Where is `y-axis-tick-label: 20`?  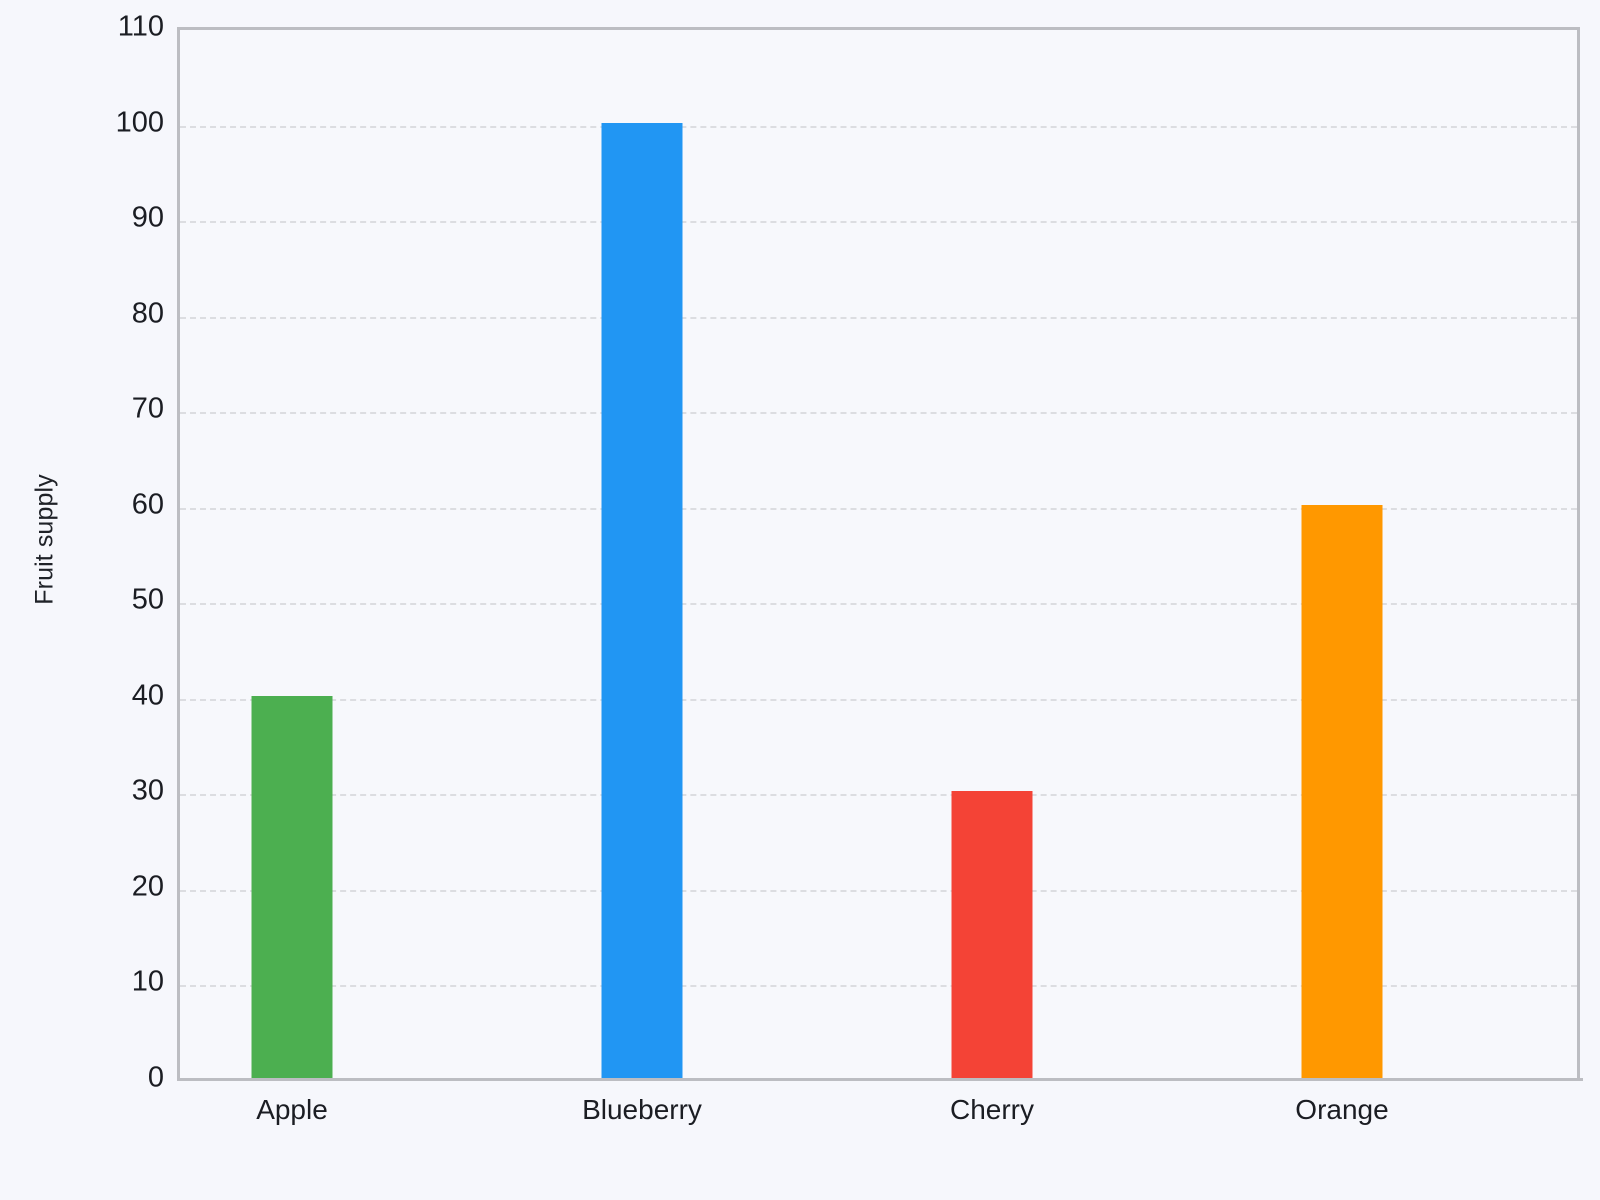 y-axis-tick-label: 20 is located at coordinates (147, 886).